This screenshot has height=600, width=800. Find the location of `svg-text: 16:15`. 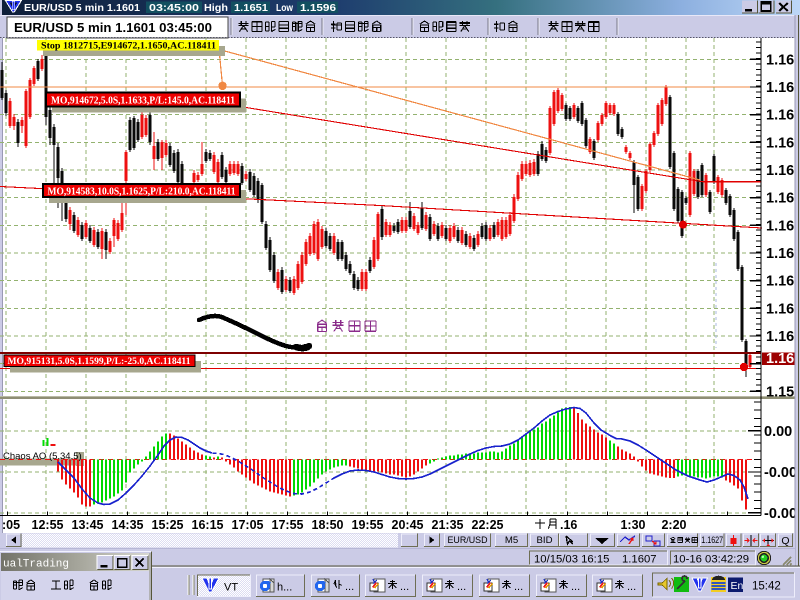

svg-text: 16:15 is located at coordinates (208, 525).